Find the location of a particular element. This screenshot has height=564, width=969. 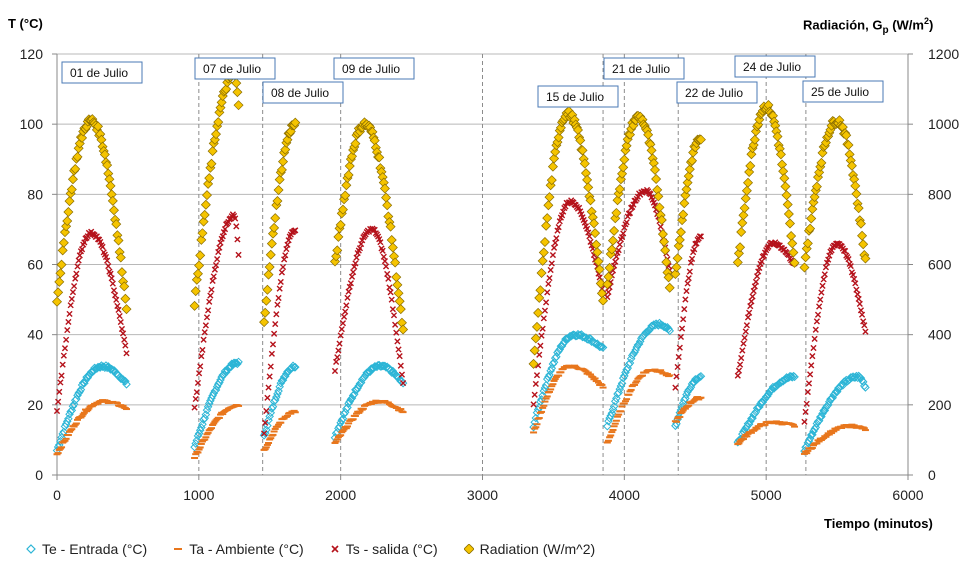

legend-marker-ta is located at coordinates (178, 549).